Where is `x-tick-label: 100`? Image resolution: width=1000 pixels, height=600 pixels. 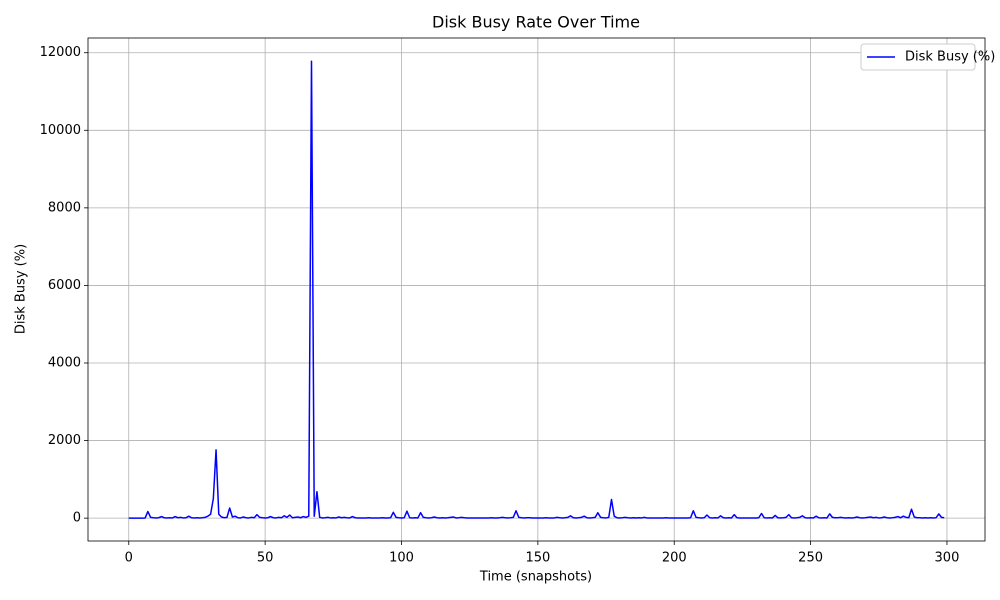
x-tick-label: 100 is located at coordinates (401, 558).